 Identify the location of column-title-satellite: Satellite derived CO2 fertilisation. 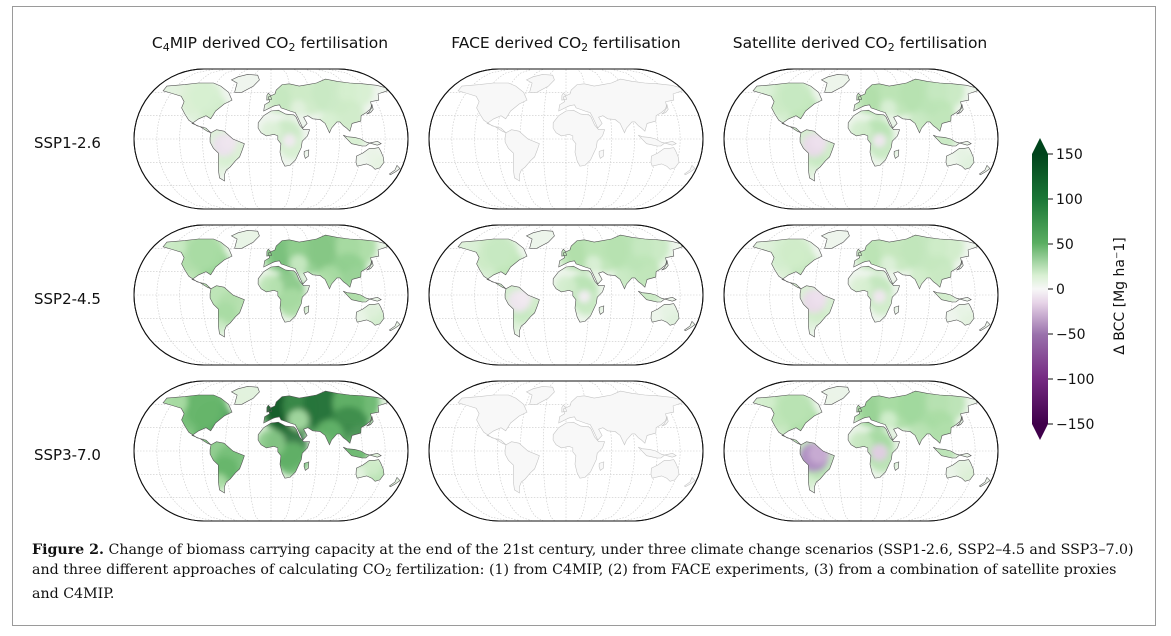
(860, 44).